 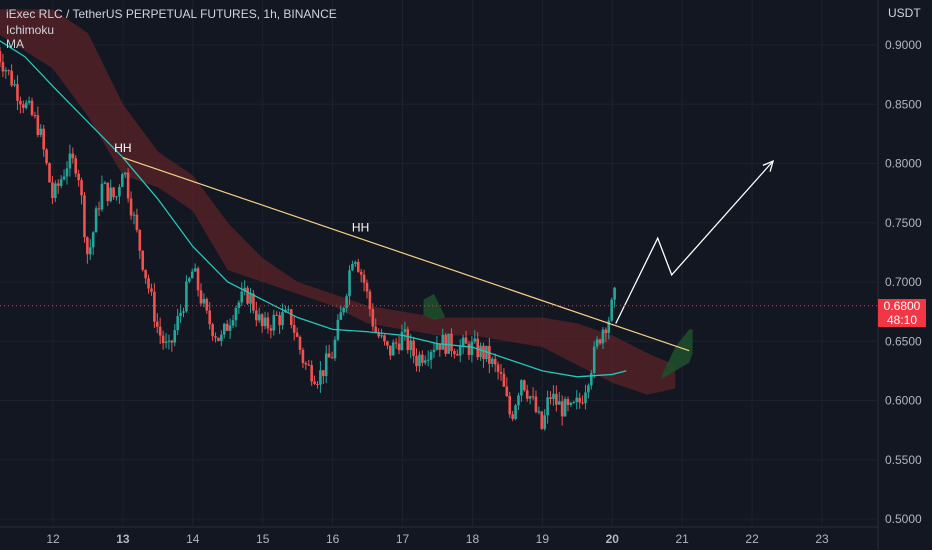 I want to click on price-tick-label: 0.8000, so click(x=903, y=164).